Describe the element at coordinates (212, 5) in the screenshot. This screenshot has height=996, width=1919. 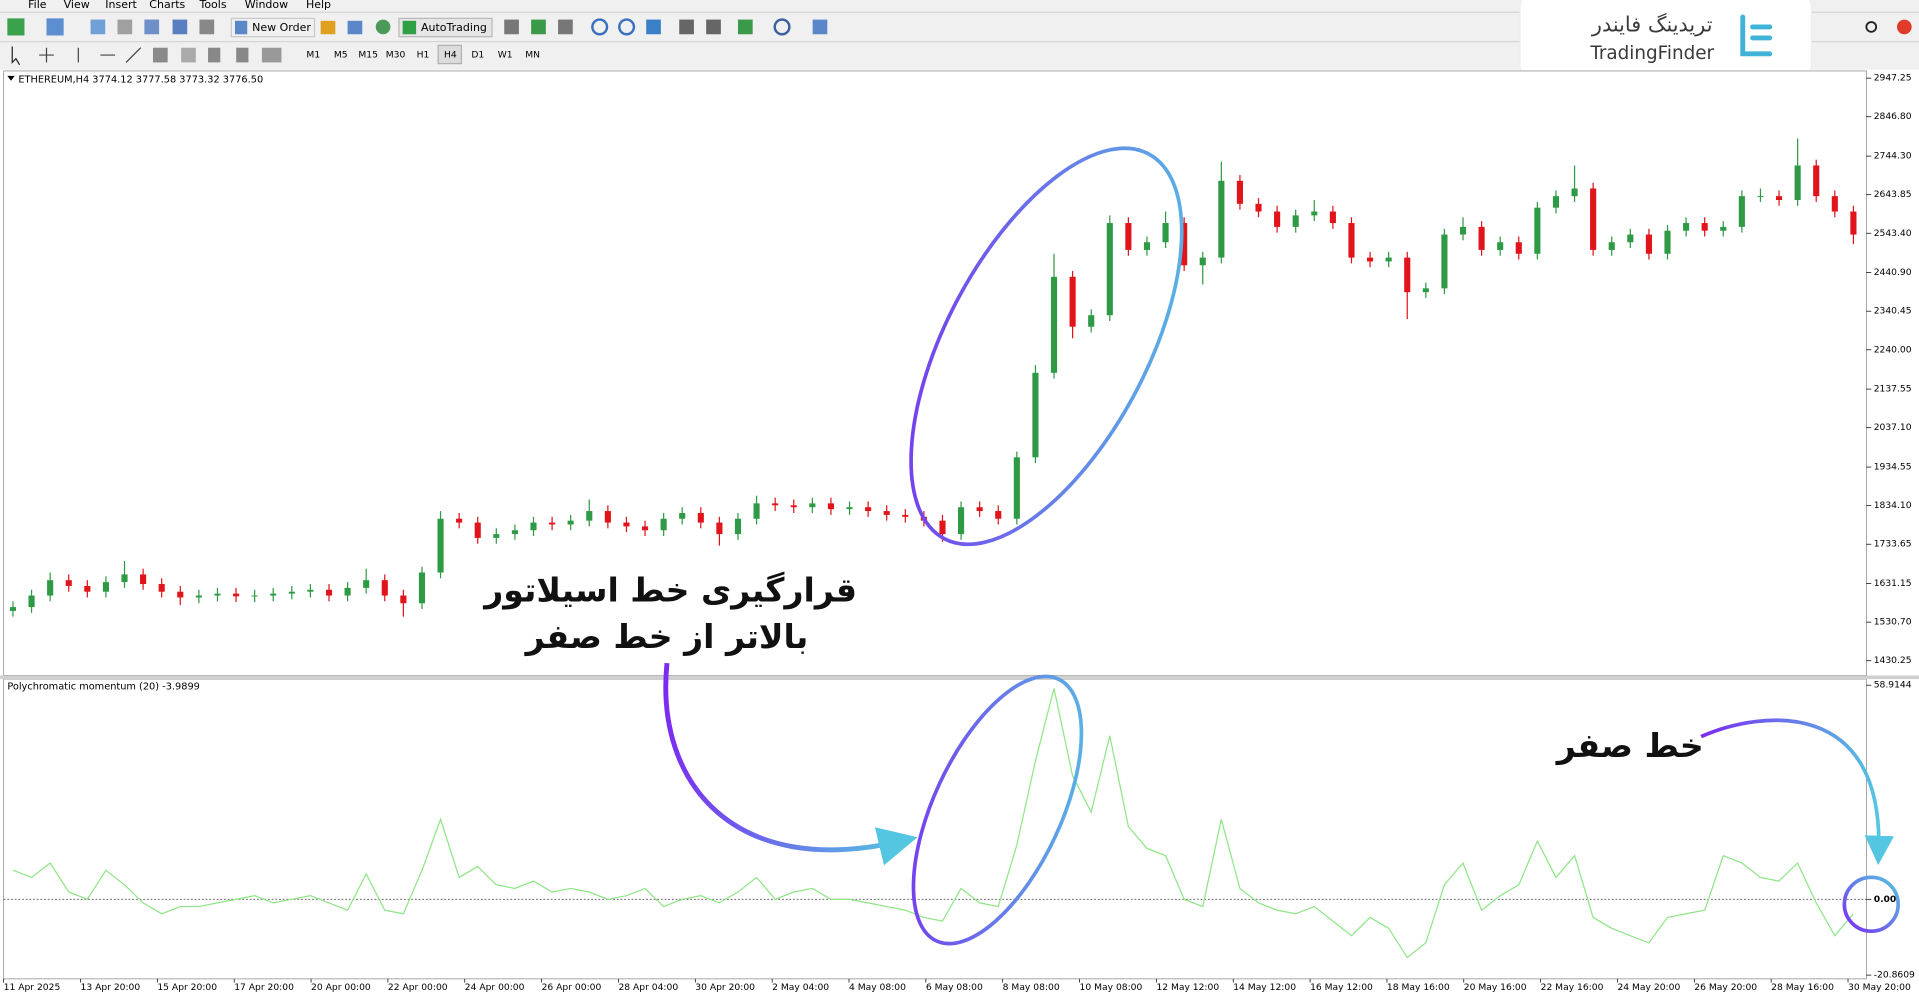
I see `menu-item: Tools` at that location.